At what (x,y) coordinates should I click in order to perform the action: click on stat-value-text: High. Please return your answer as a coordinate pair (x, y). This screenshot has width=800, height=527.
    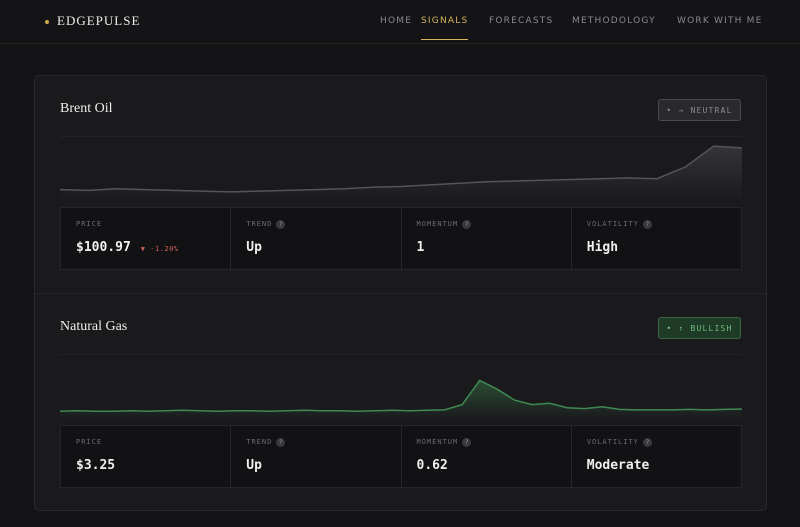
    Looking at the image, I should click on (602, 247).